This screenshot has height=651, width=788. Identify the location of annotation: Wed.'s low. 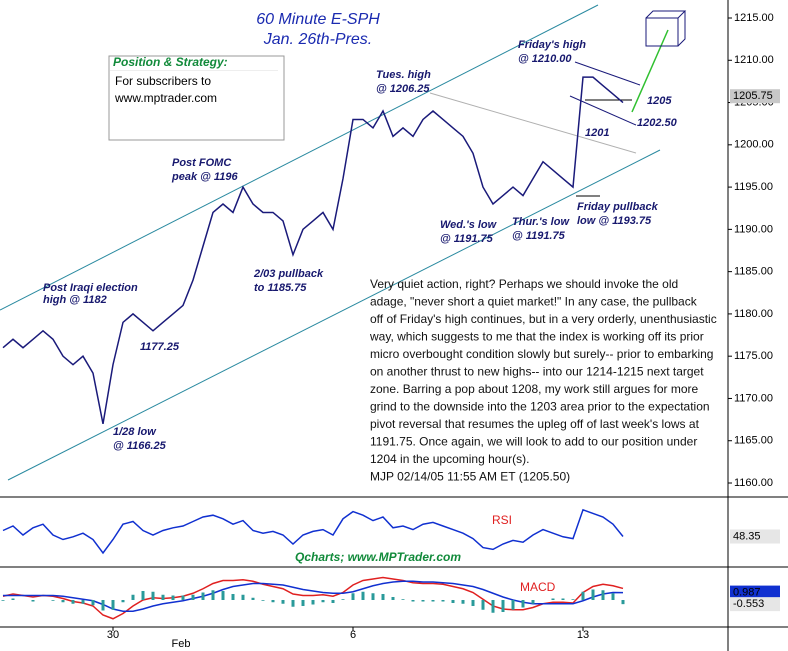
(469, 225).